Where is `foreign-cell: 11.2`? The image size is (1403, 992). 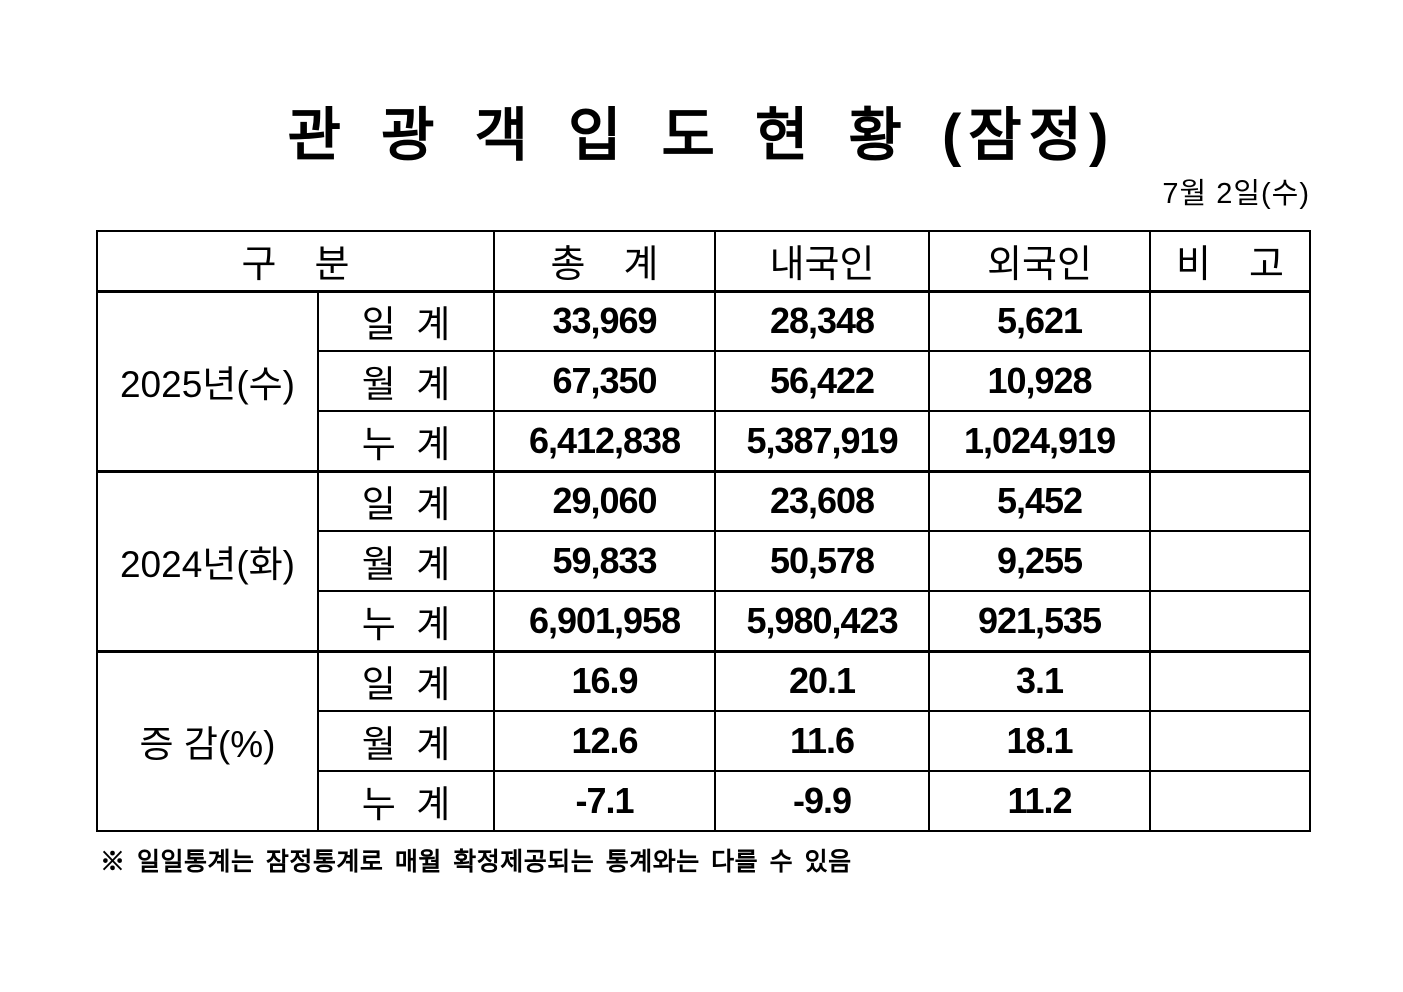 foreign-cell: 11.2 is located at coordinates (1040, 801).